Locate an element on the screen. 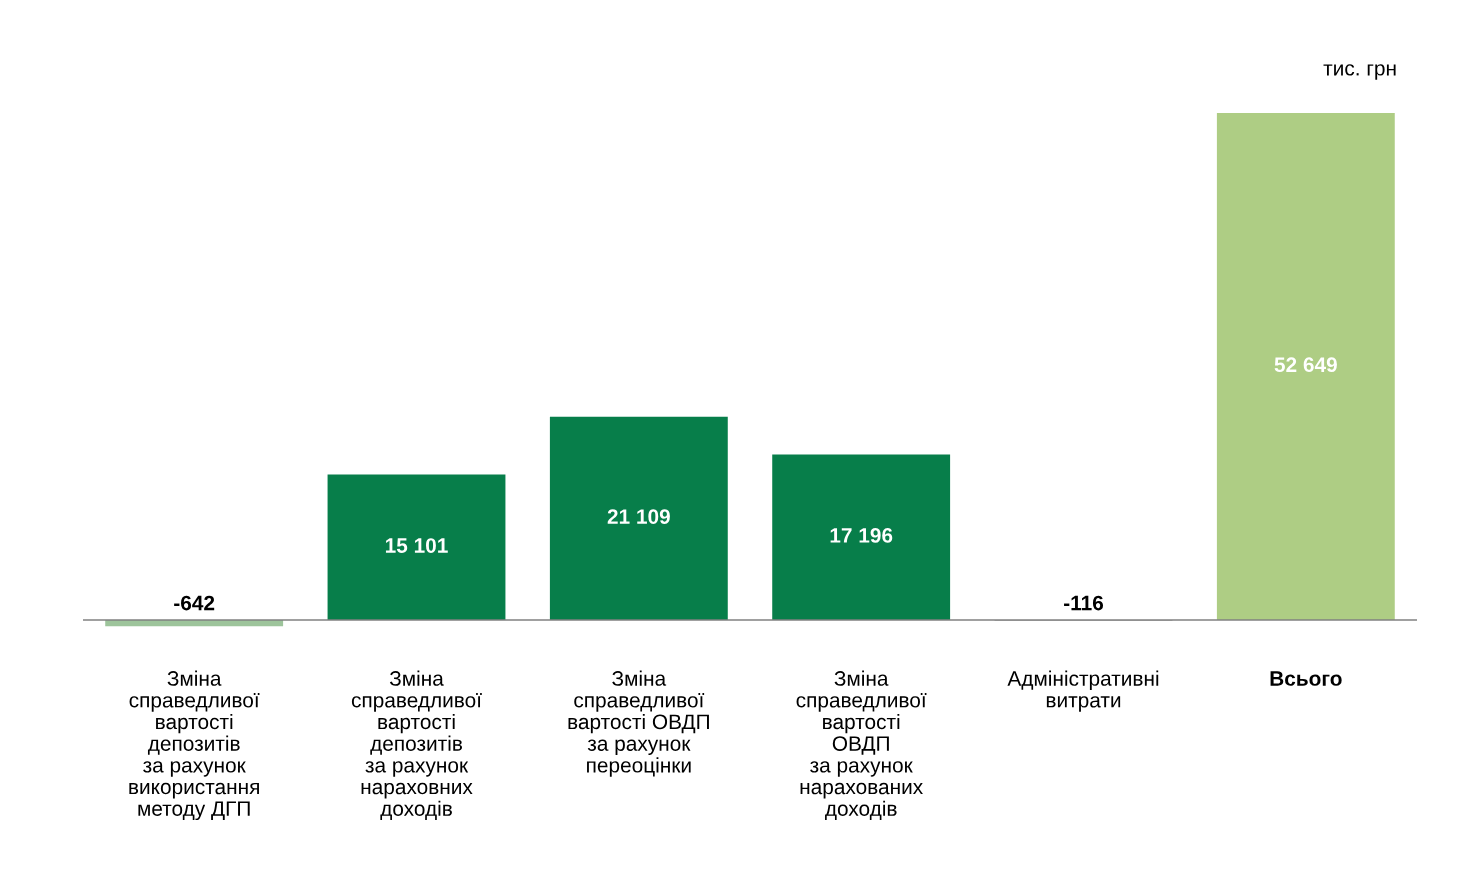 The width and height of the screenshot is (1480, 888). data-label: 15 101 is located at coordinates (416, 545).